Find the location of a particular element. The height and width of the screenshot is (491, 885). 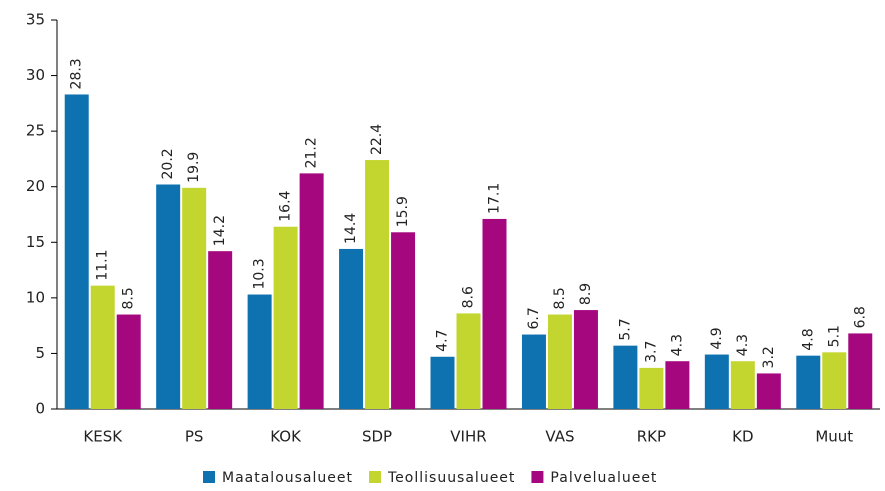

y-tick-label: 0 is located at coordinates (40, 409).